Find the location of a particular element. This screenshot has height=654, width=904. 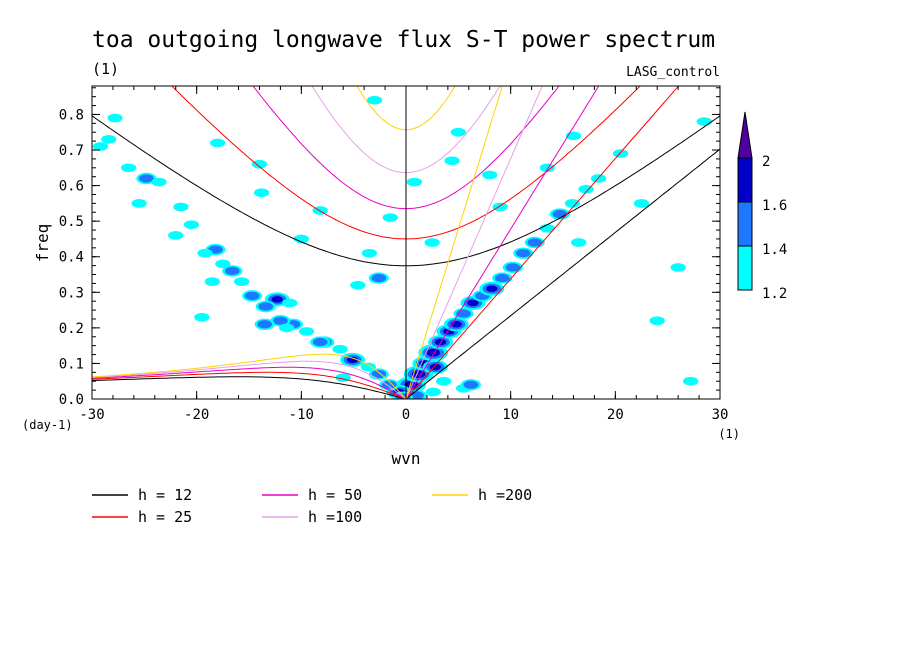

y-unit-top: (1) is located at coordinates (105, 69).